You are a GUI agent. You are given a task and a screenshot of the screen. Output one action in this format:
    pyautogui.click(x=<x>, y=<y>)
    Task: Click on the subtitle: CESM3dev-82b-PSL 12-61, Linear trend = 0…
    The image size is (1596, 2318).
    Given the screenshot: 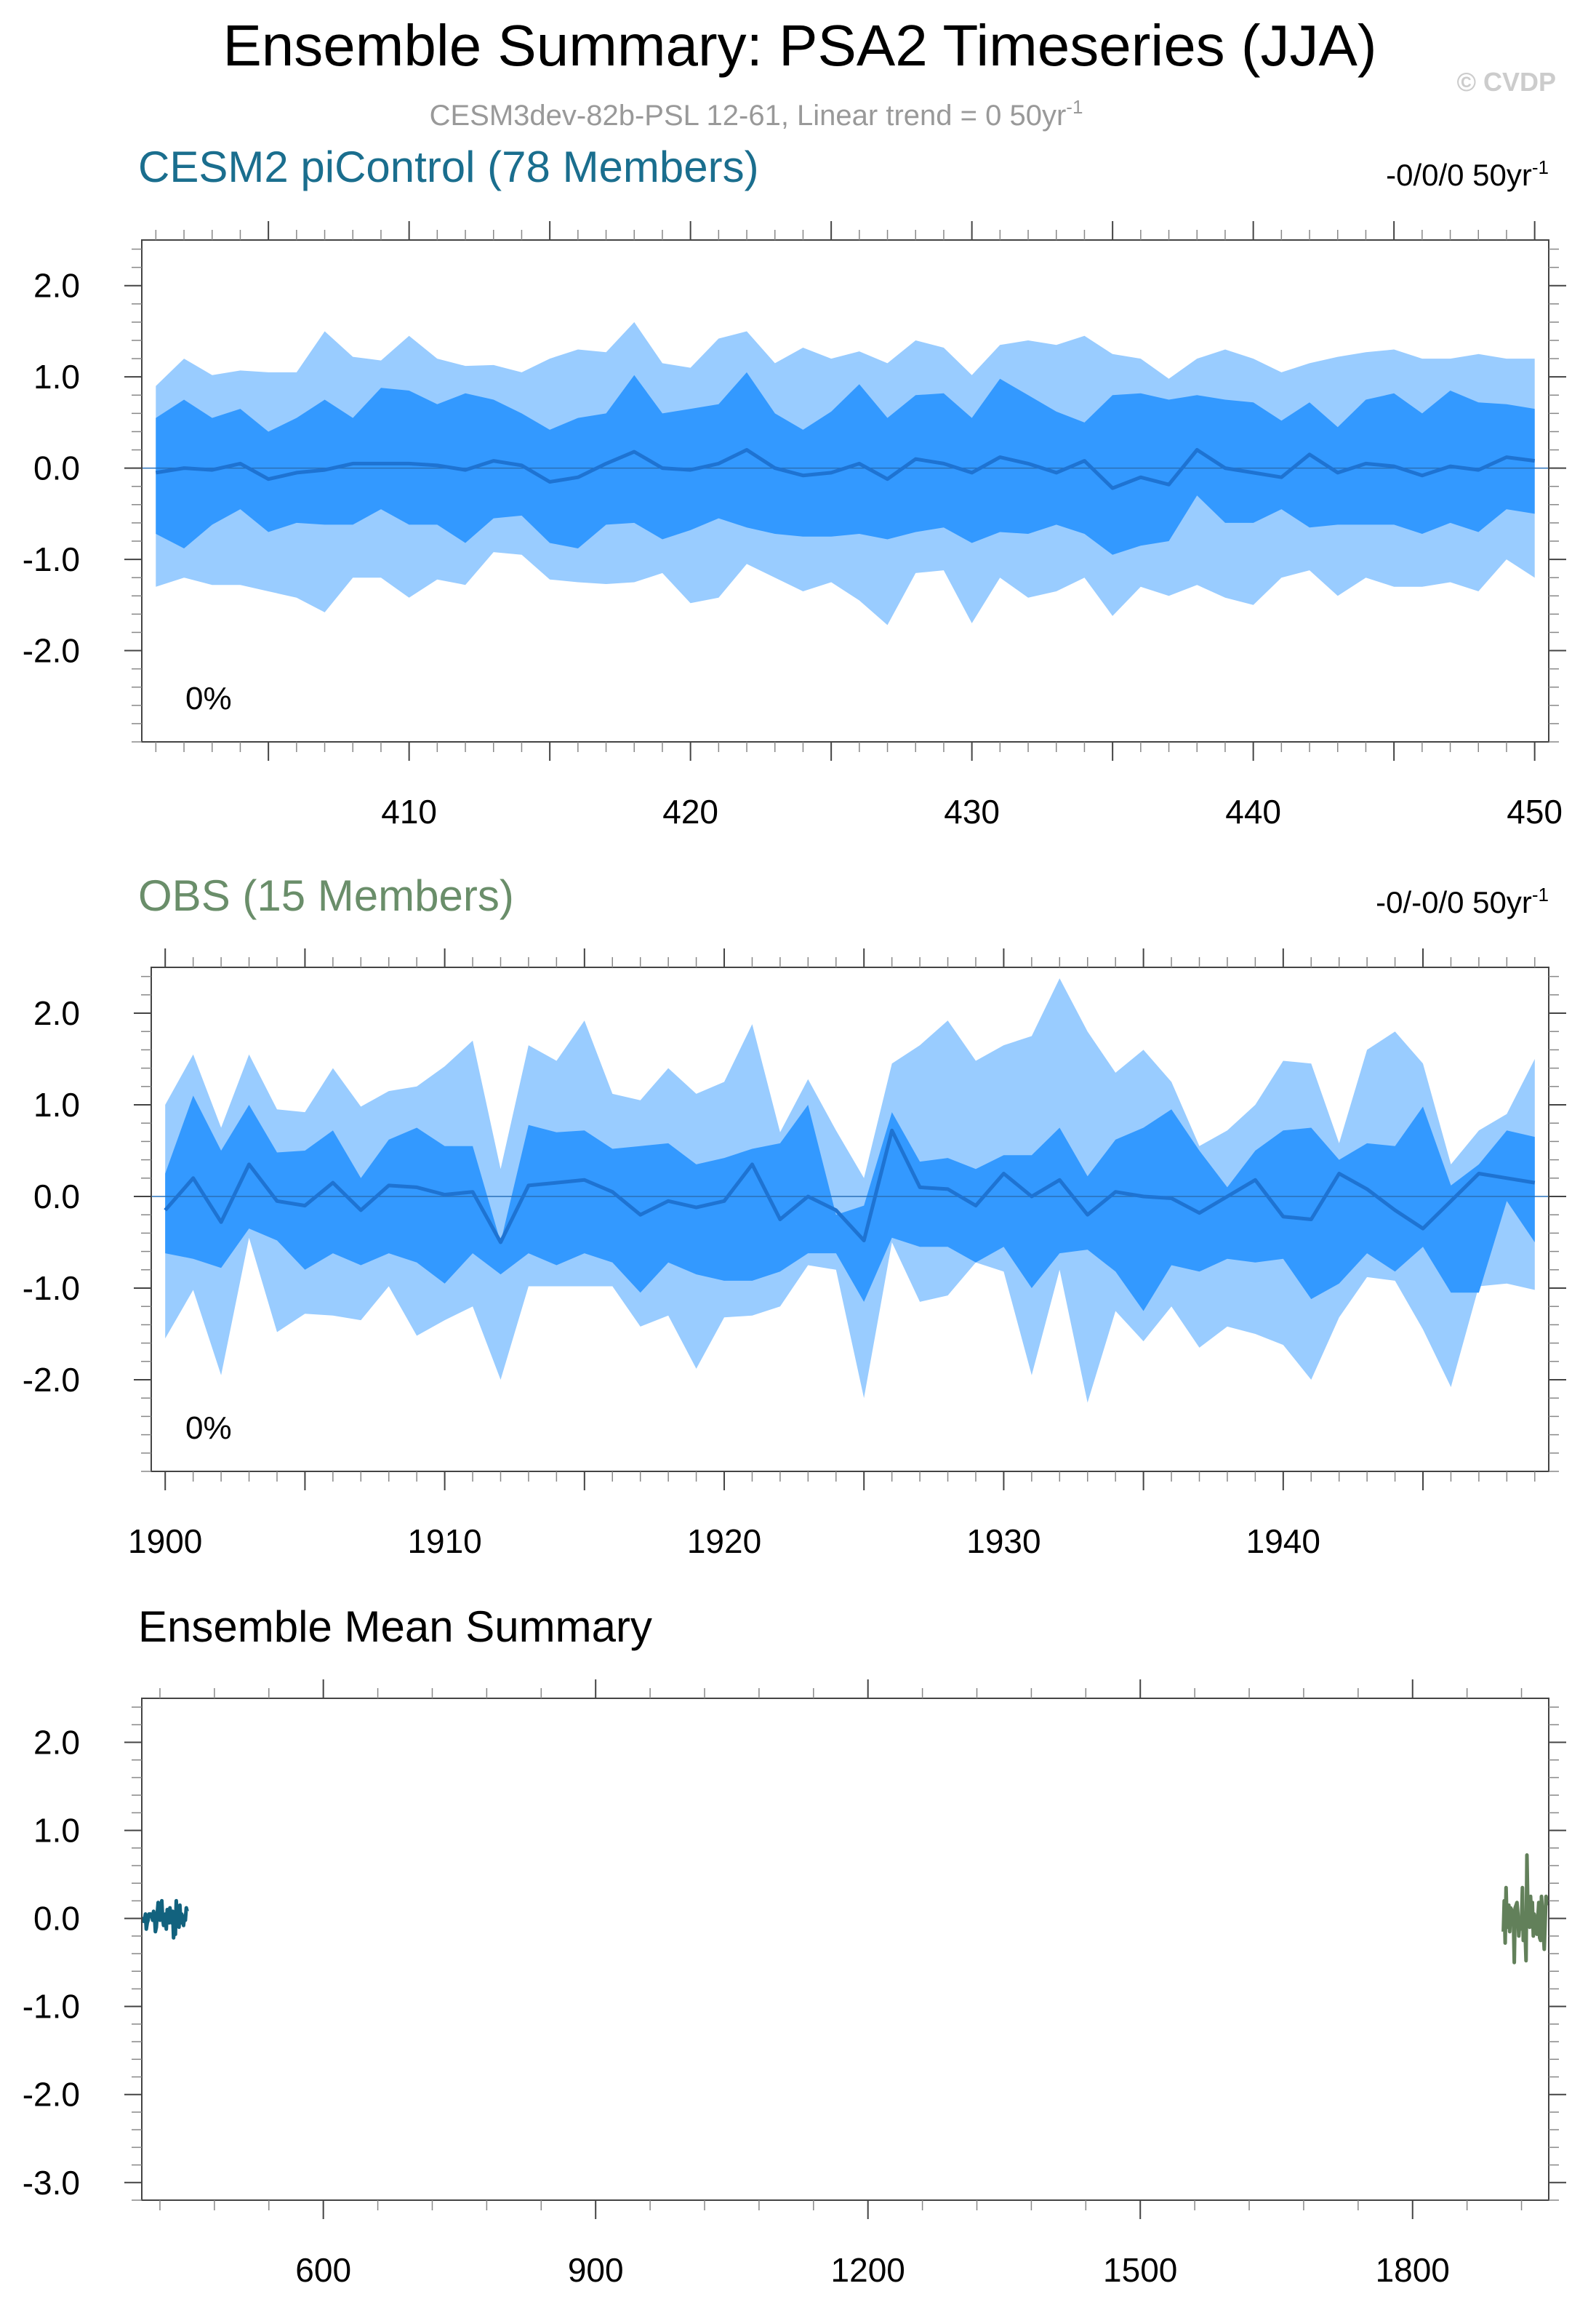 What is the action you would take?
    pyautogui.click(x=757, y=114)
    